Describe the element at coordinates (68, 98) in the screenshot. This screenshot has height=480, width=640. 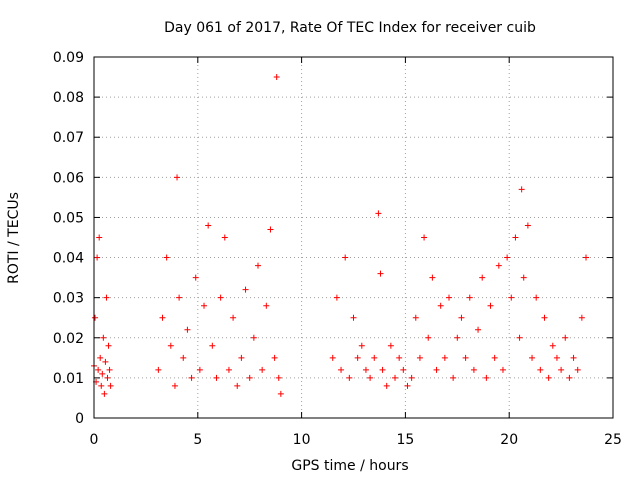
I see `y-tick-label: 0.08` at that location.